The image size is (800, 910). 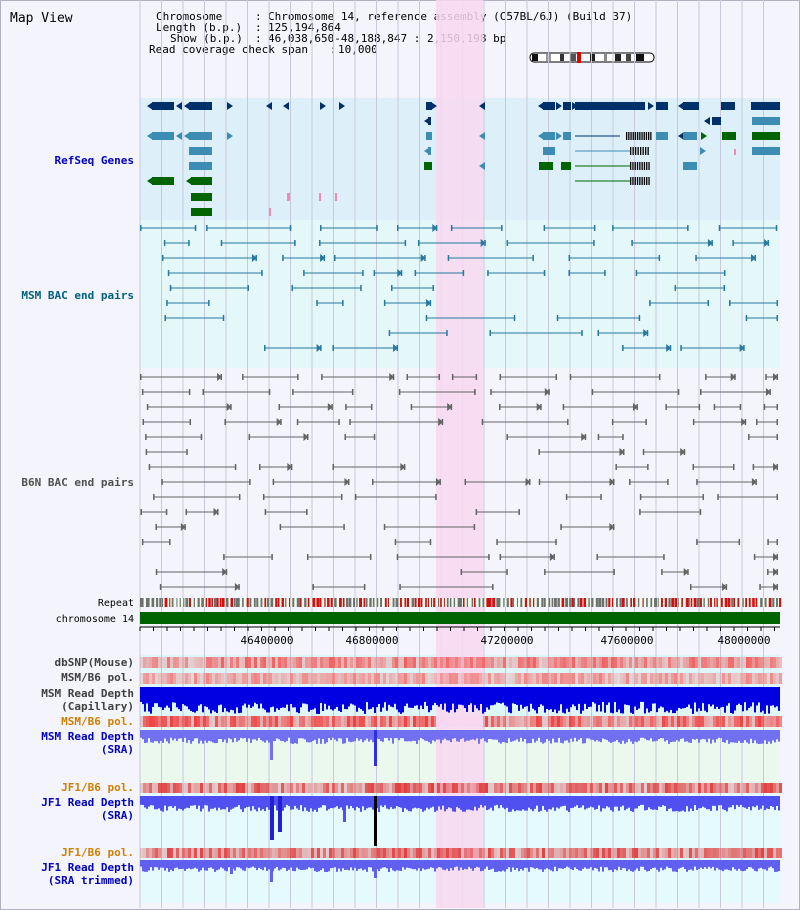 I want to click on refseq-genes-label: RefSeq Genes, so click(x=94, y=160).